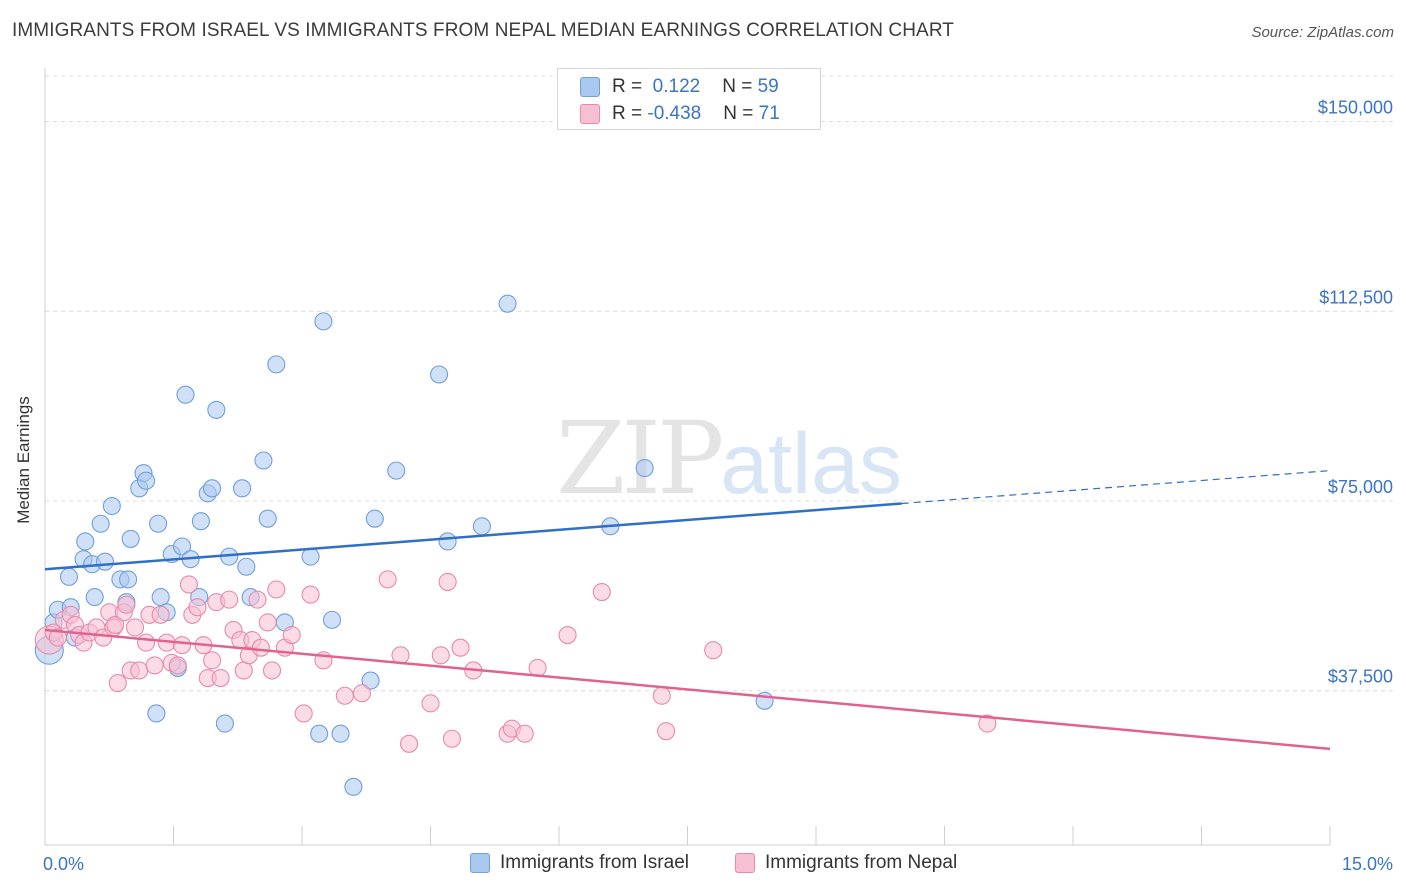 The width and height of the screenshot is (1406, 892). What do you see at coordinates (63, 864) in the screenshot?
I see `x-tick-label-min: 0.0%` at bounding box center [63, 864].